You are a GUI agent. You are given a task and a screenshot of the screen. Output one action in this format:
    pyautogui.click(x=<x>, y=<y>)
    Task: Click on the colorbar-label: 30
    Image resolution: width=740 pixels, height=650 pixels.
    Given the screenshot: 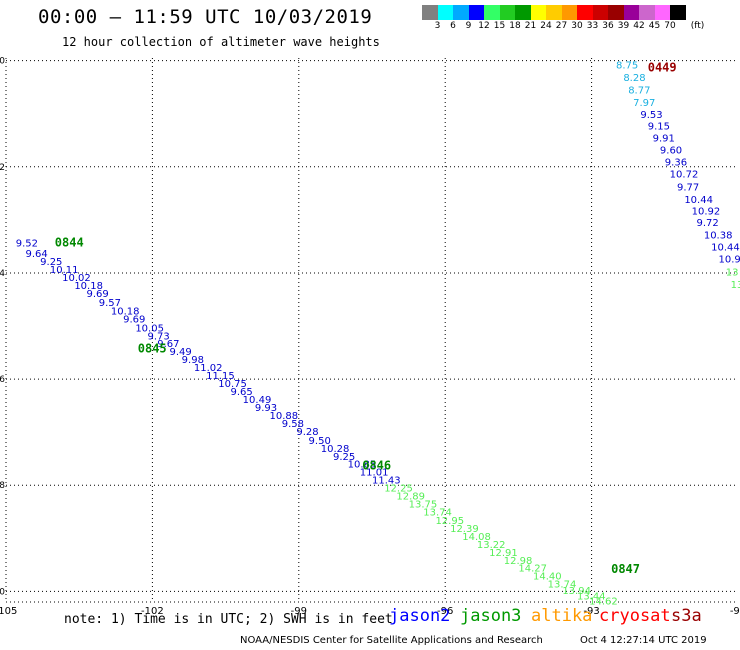 What is the action you would take?
    pyautogui.click(x=577, y=26)
    